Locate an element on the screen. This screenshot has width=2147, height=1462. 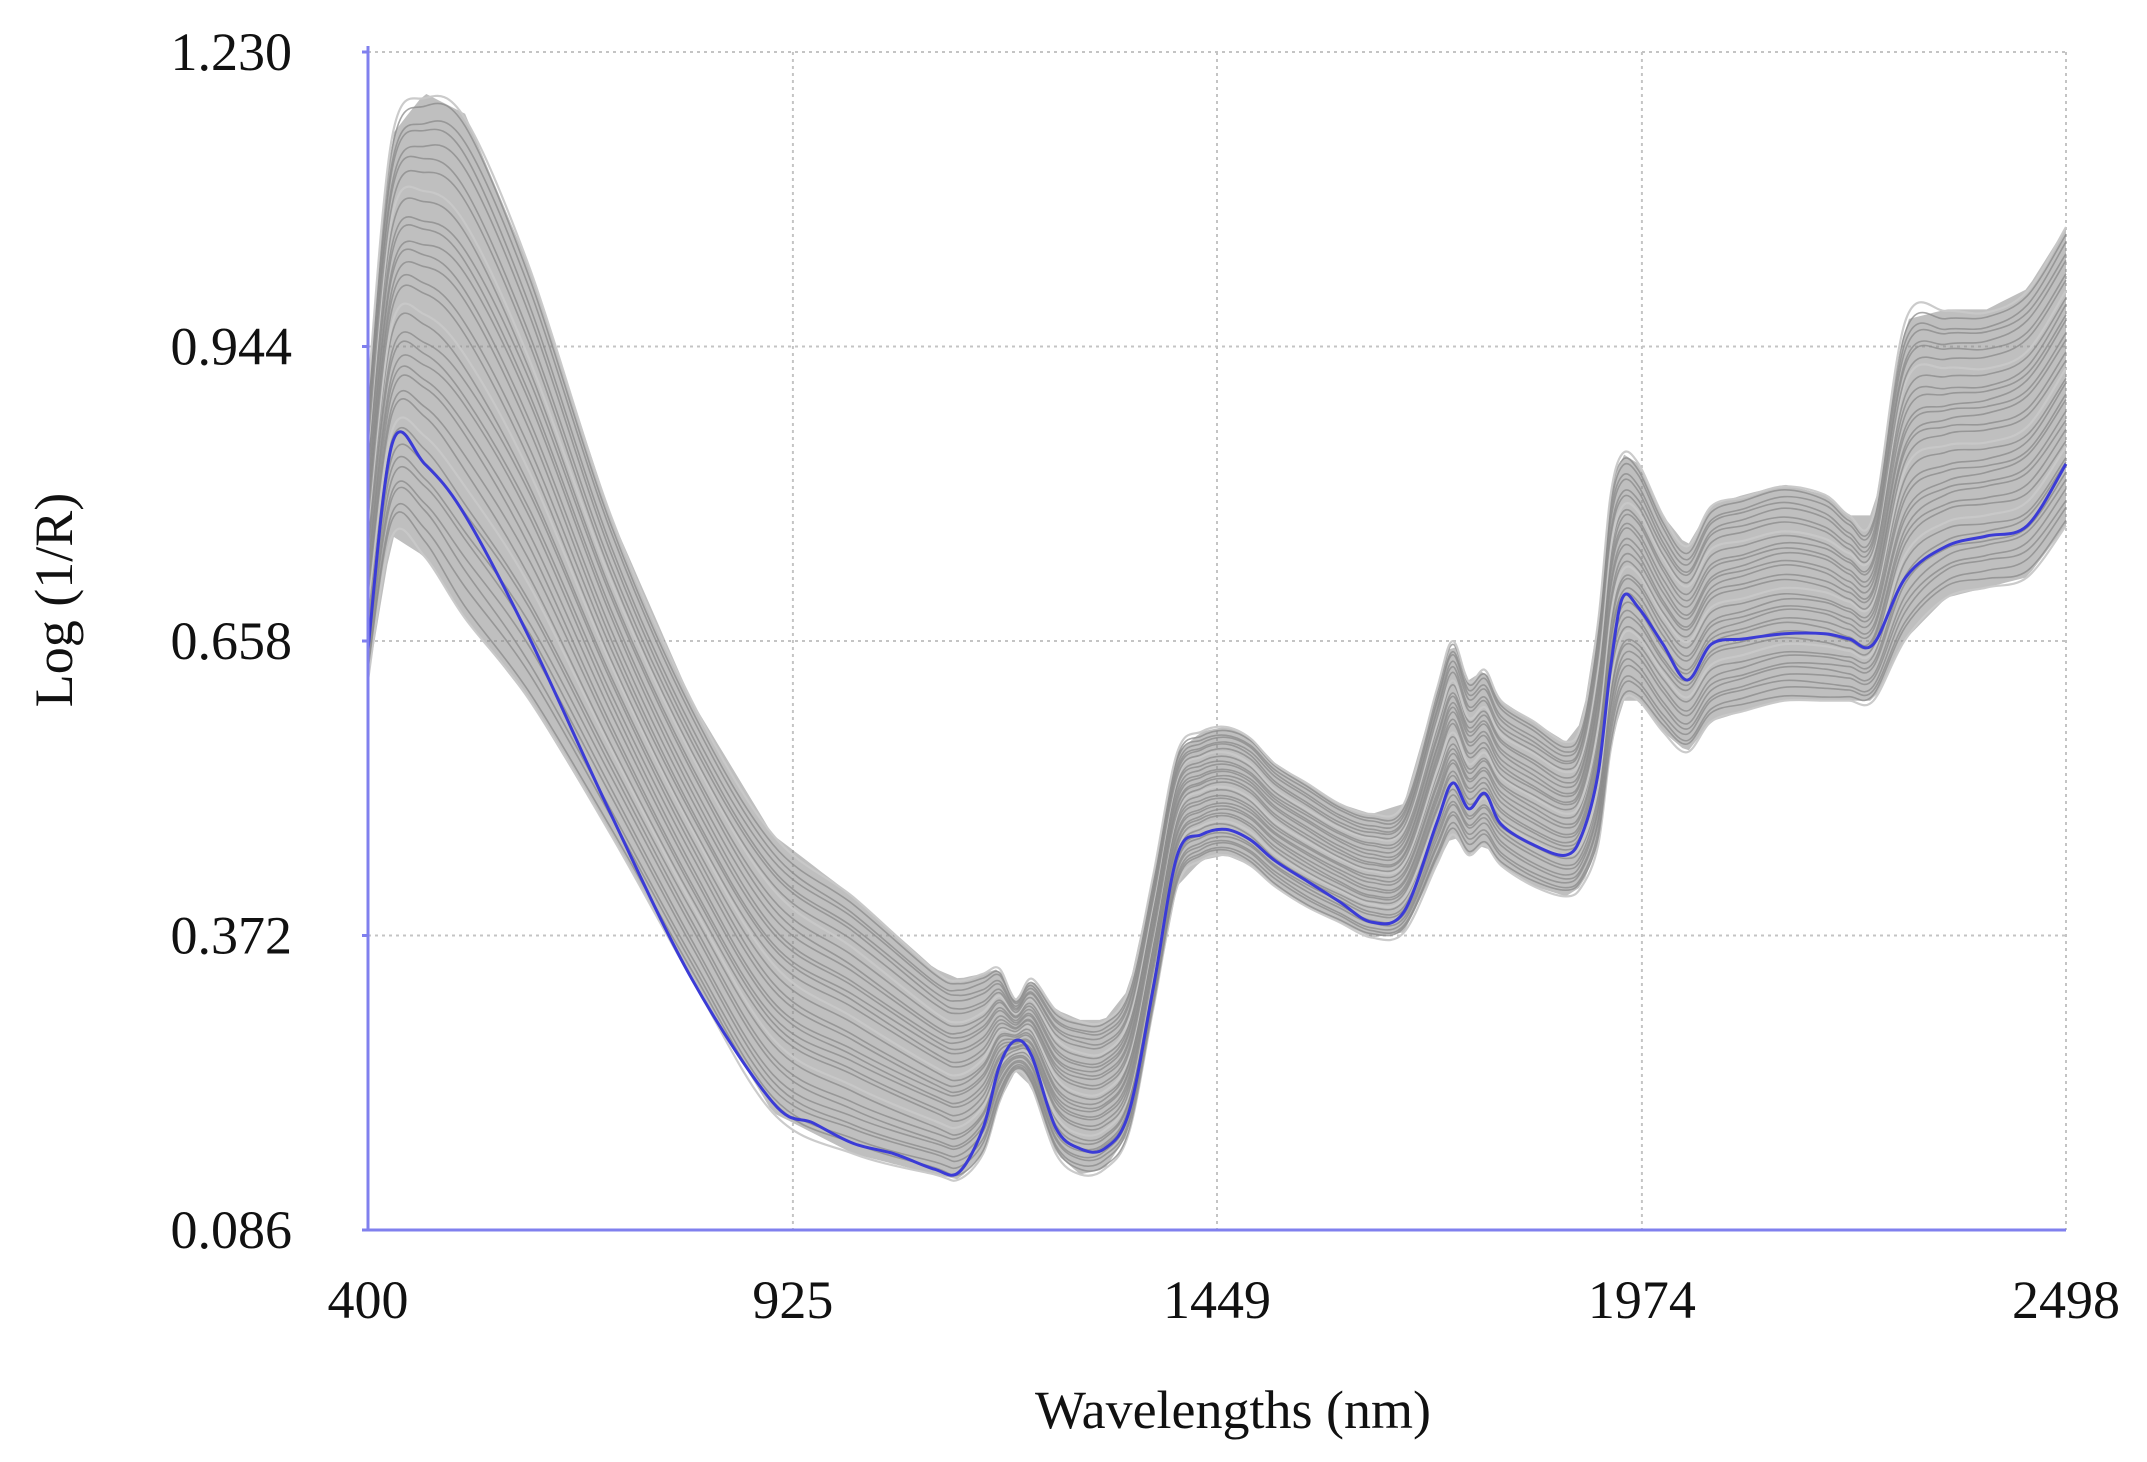
y-tick-label-2: 0.658 is located at coordinates (232, 641).